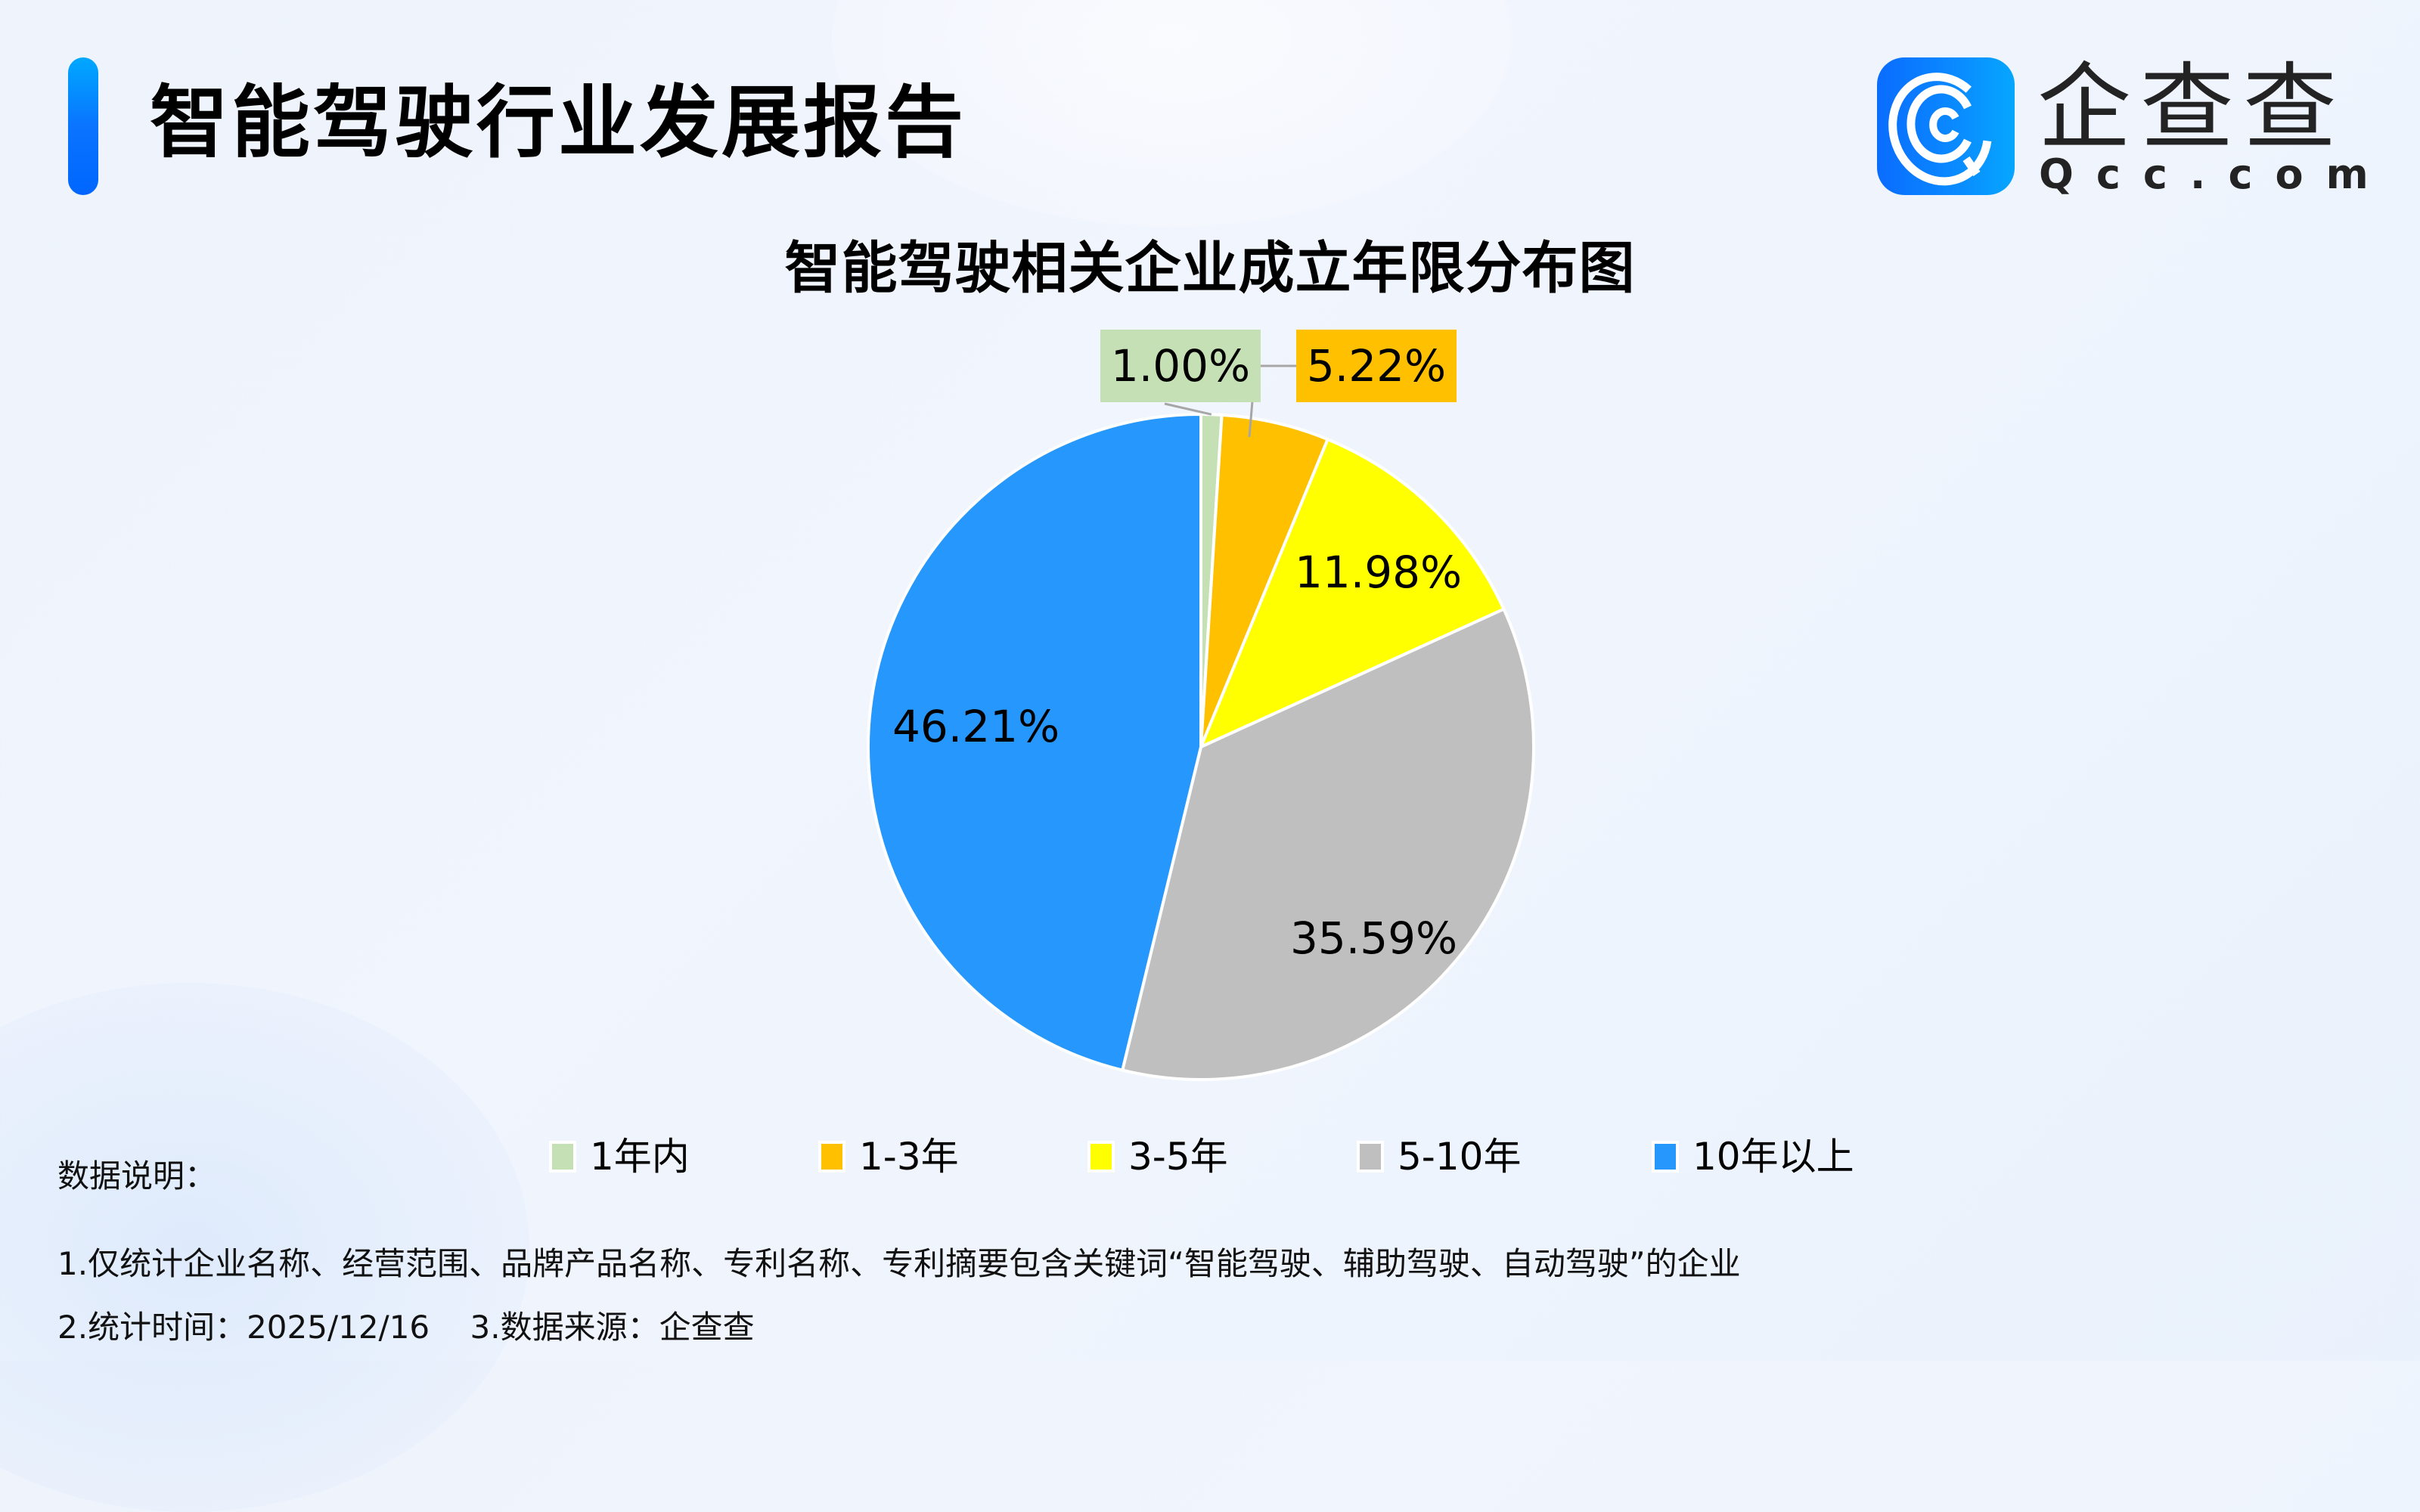  I want to click on legend-item-1-3yr: 1-3年, so click(889, 1156).